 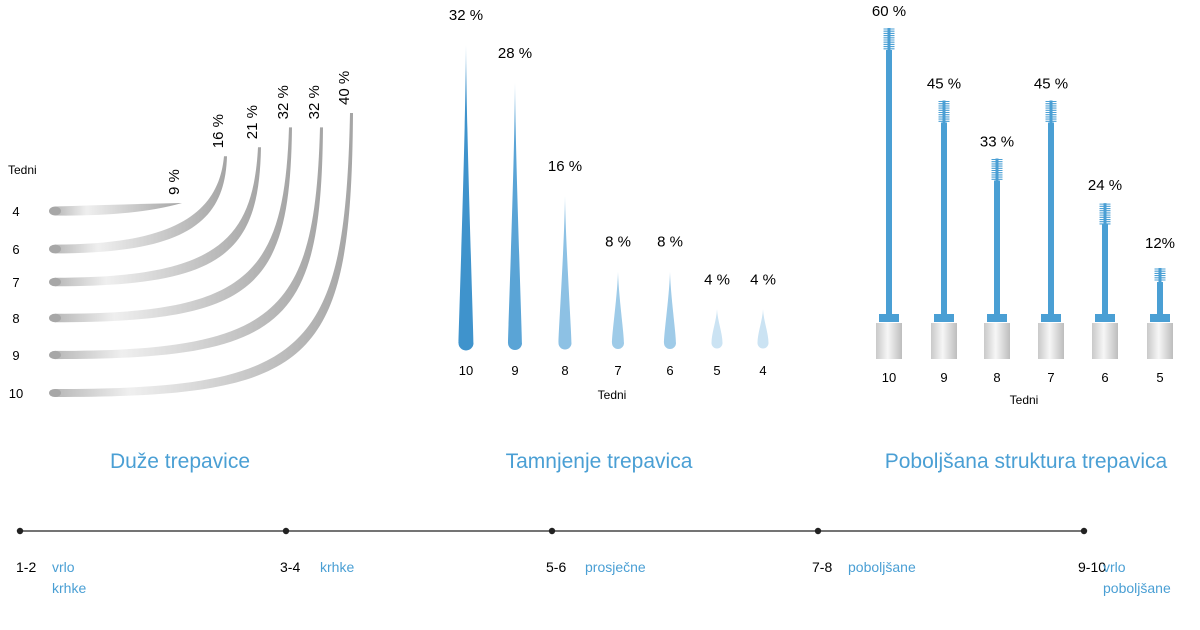 I want to click on structure-value-label: 33 %, so click(x=997, y=142).